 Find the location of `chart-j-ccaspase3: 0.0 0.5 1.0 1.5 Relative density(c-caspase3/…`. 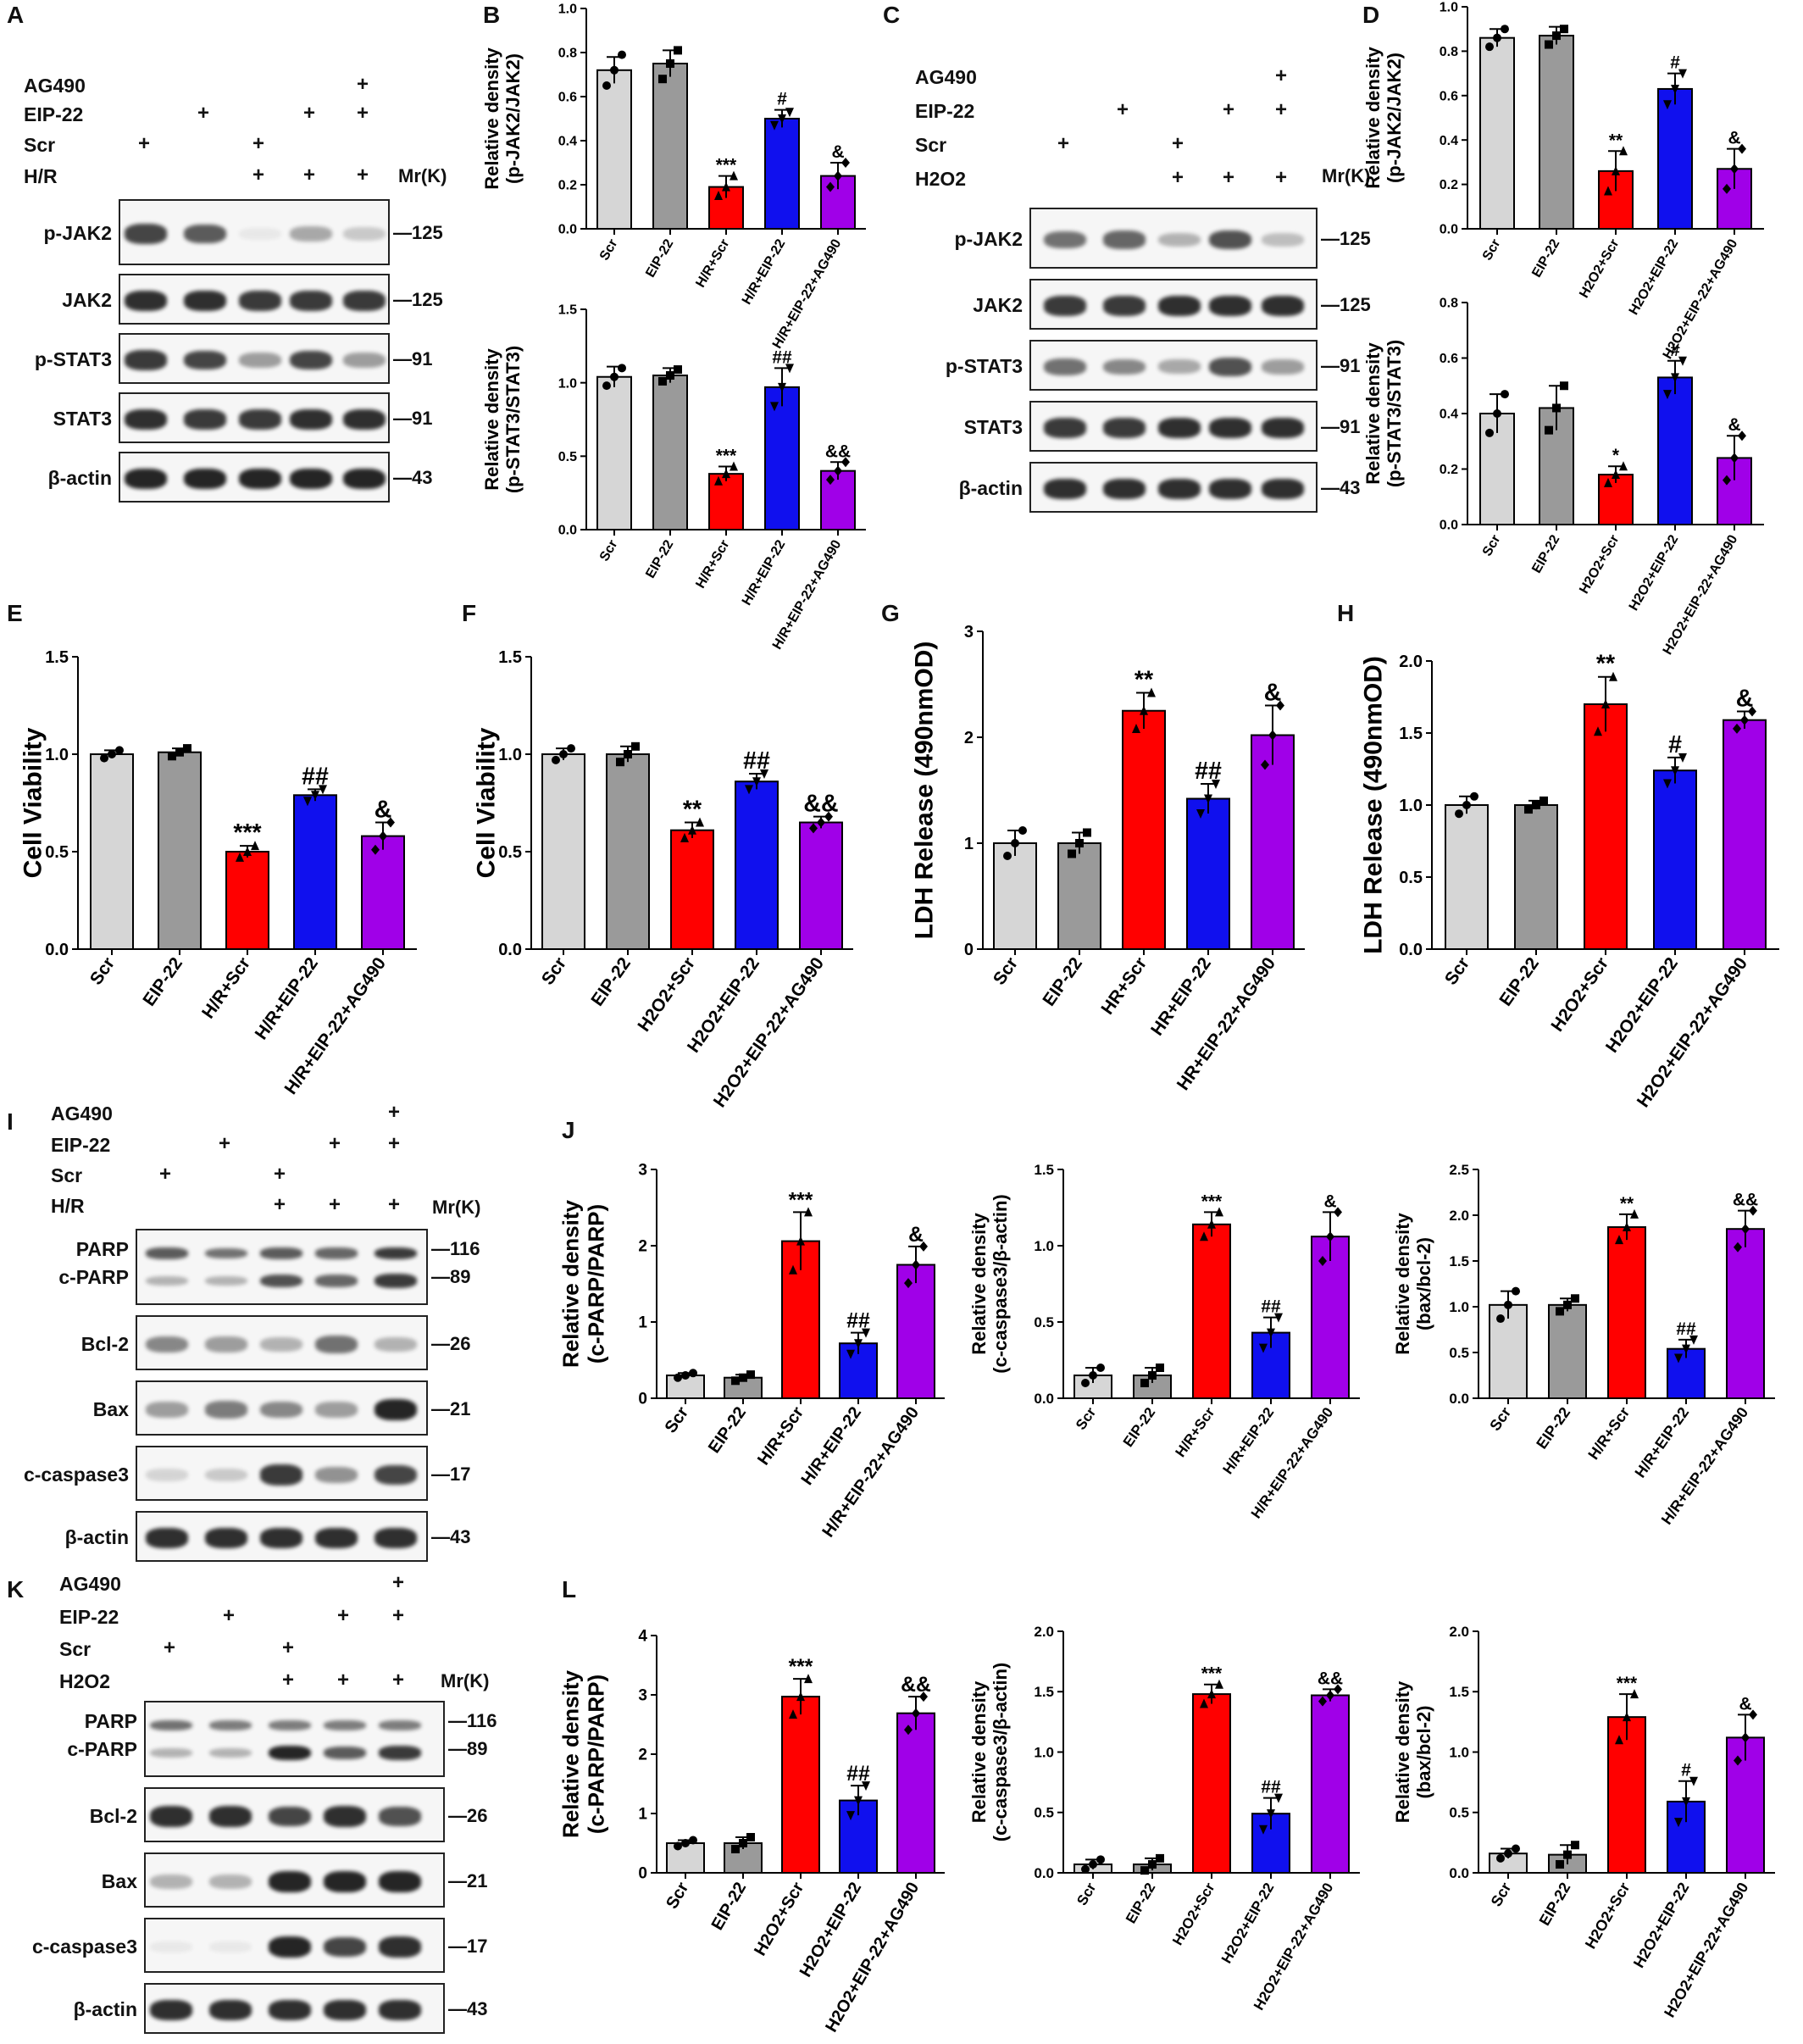

chart-j-ccaspase3: 0.0 0.5 1.0 1.5 Relative density(c-caspase3/… is located at coordinates (1164, 1341).